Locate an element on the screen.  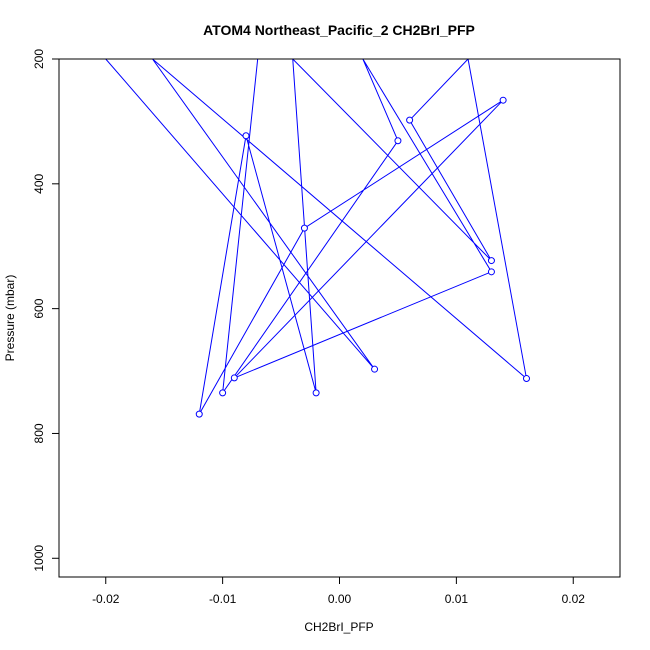
x-tick-label: 0.02 is located at coordinates (574, 599).